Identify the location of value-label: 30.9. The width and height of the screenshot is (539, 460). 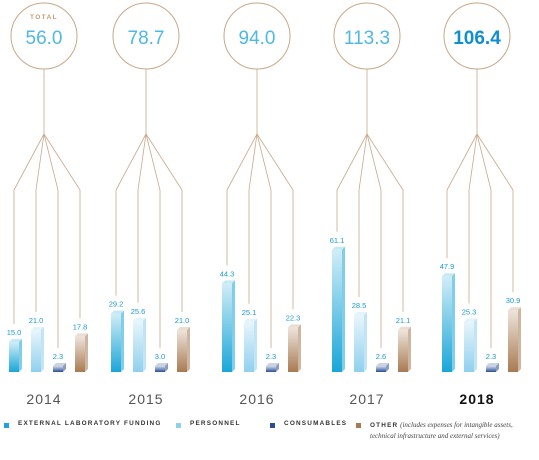
(513, 300).